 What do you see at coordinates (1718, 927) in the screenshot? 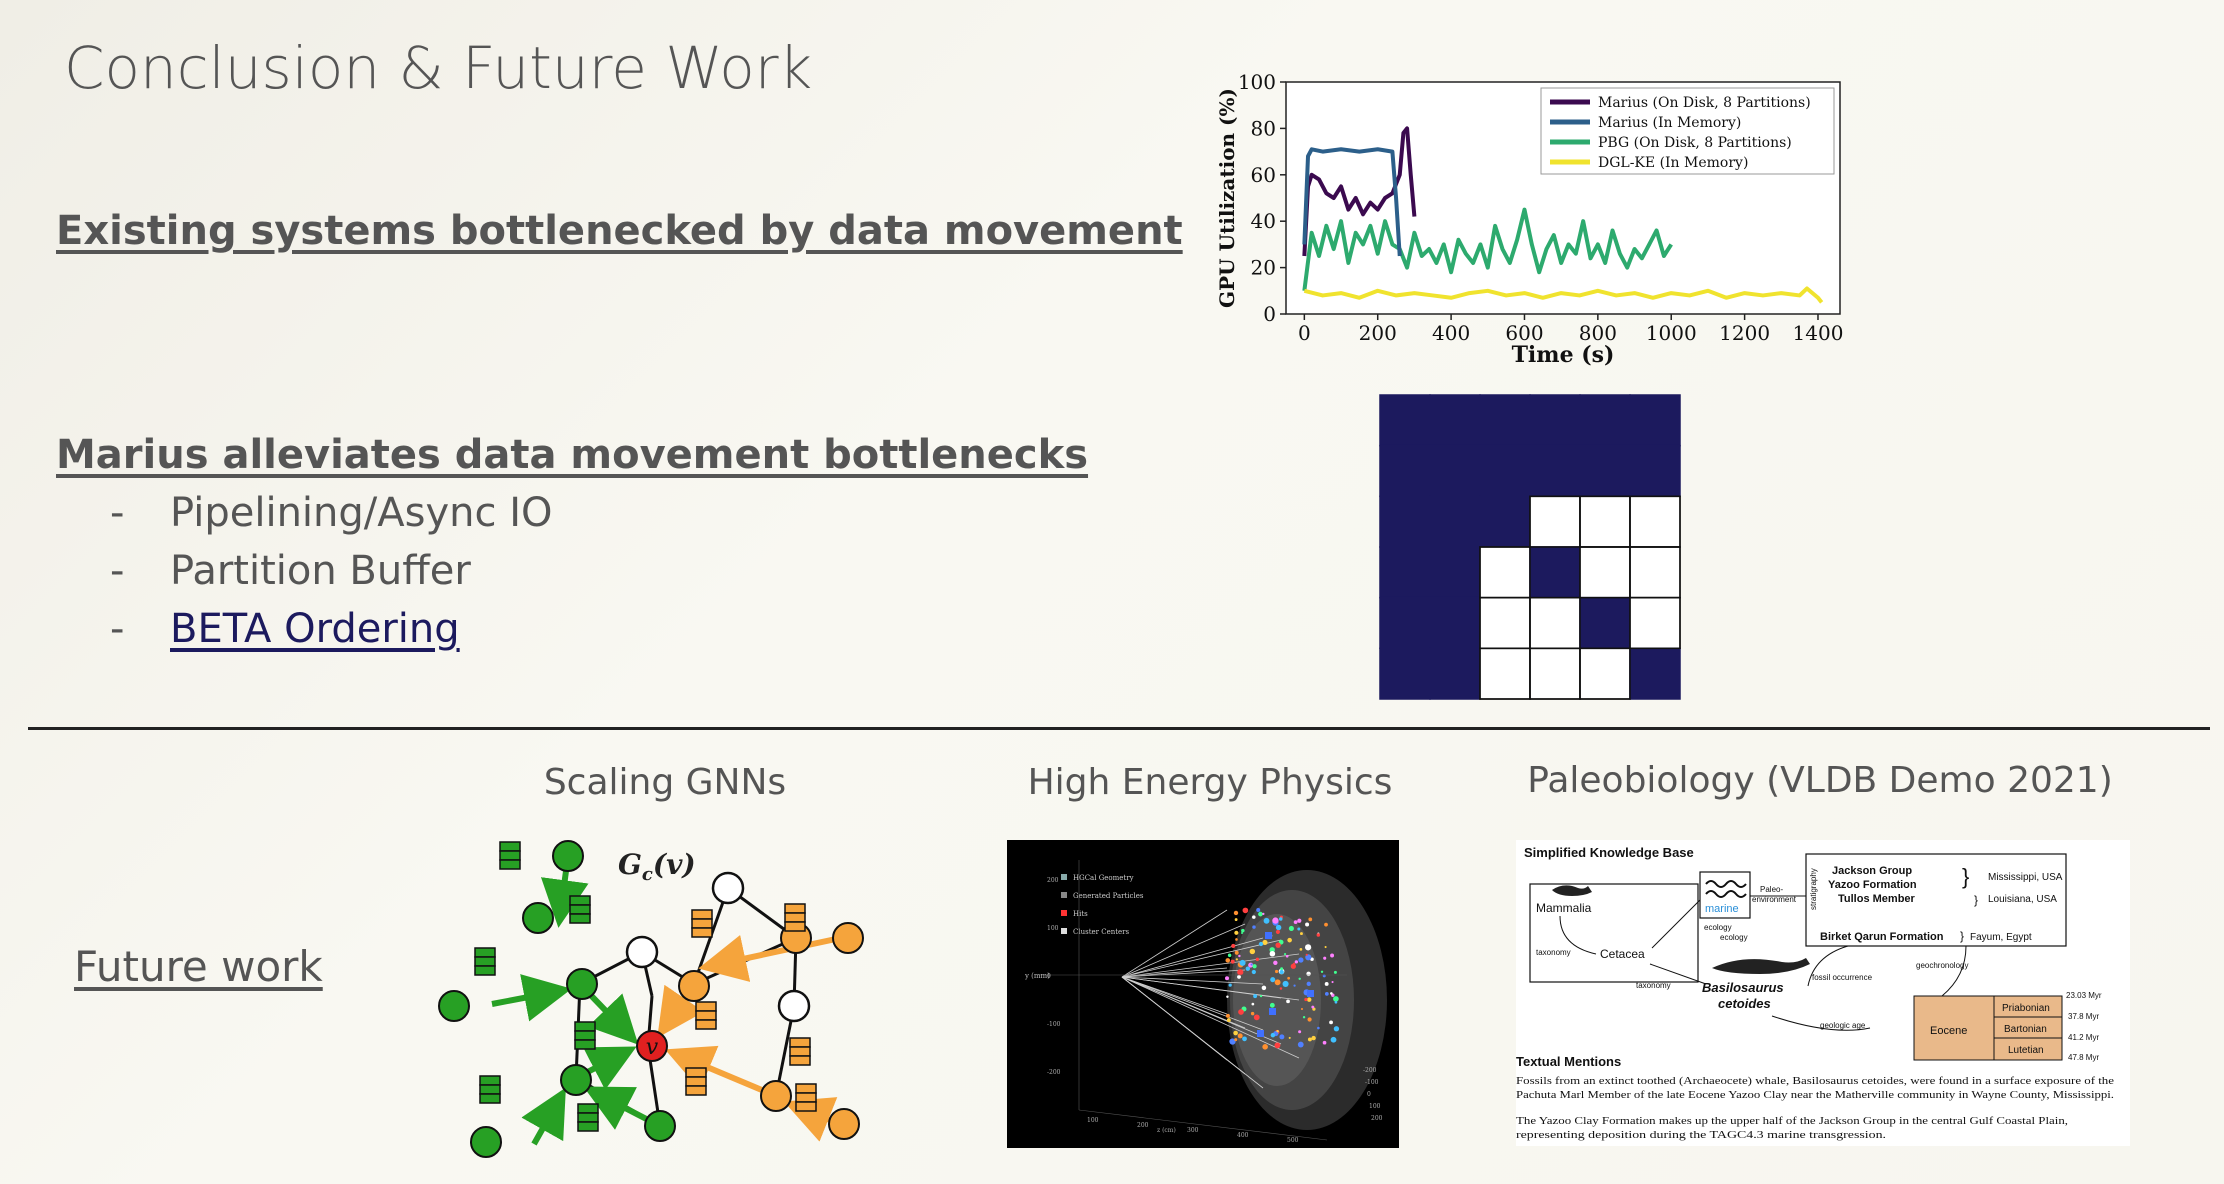
I see `kb-edge-ecology-1: ecology` at bounding box center [1718, 927].